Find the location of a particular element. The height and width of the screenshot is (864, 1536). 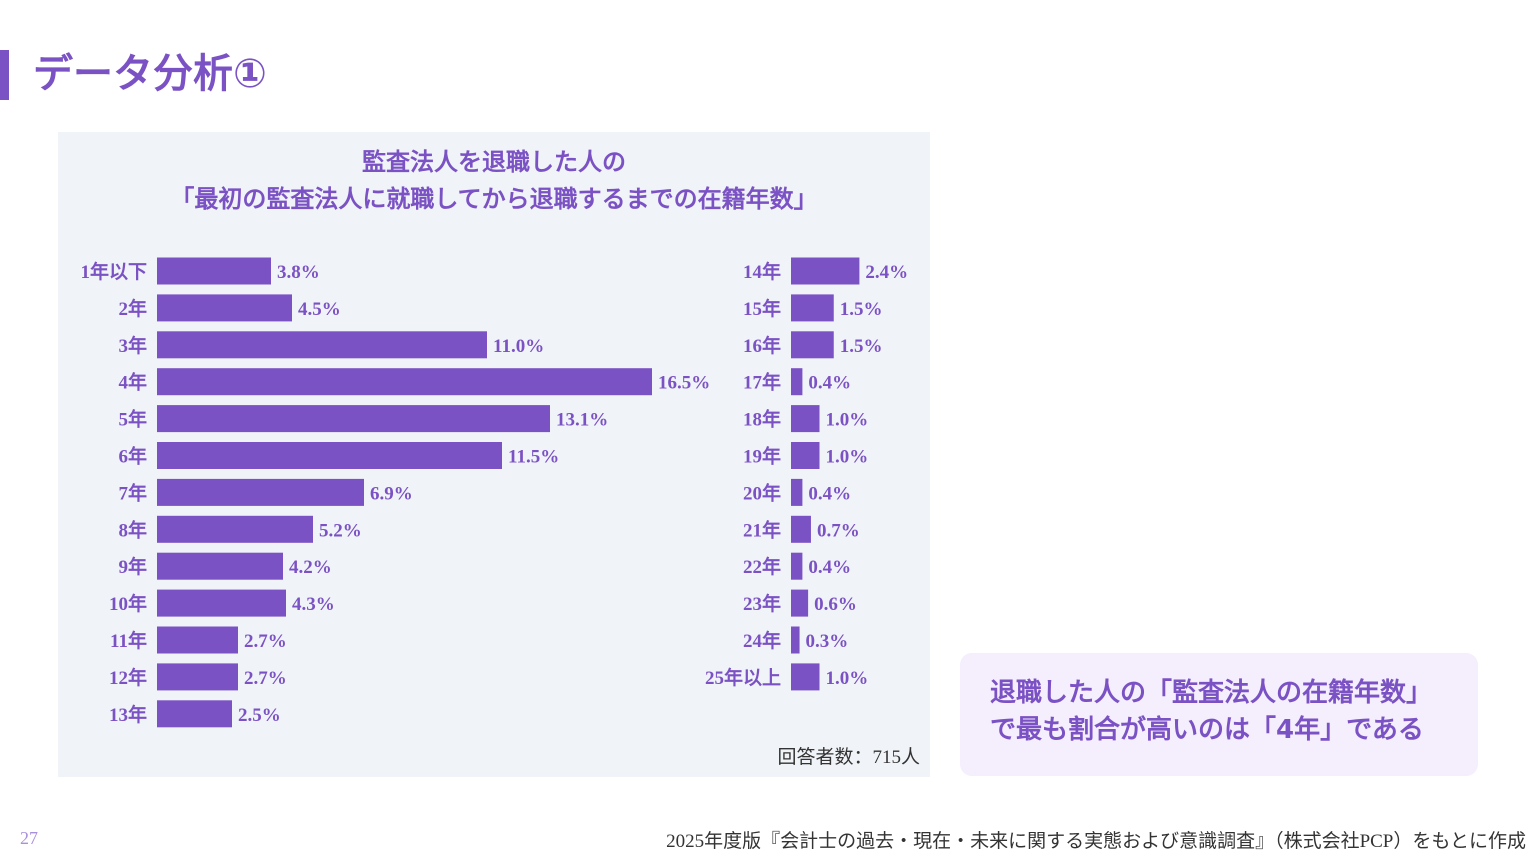

chart-title-line-1: 監査法人を退職した人の is located at coordinates (494, 162).